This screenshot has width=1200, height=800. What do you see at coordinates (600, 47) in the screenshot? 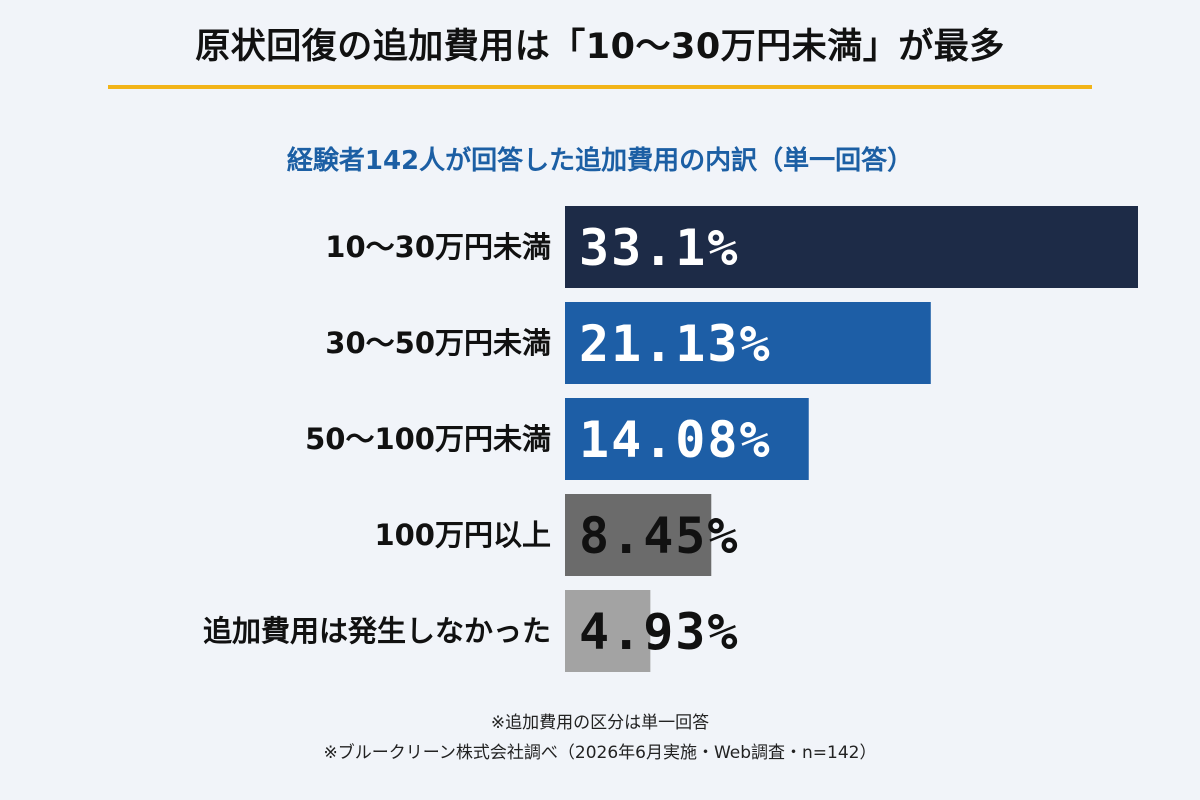
I see `page-title: 原状回復の追加費用は「10〜30万円未満」が最多` at bounding box center [600, 47].